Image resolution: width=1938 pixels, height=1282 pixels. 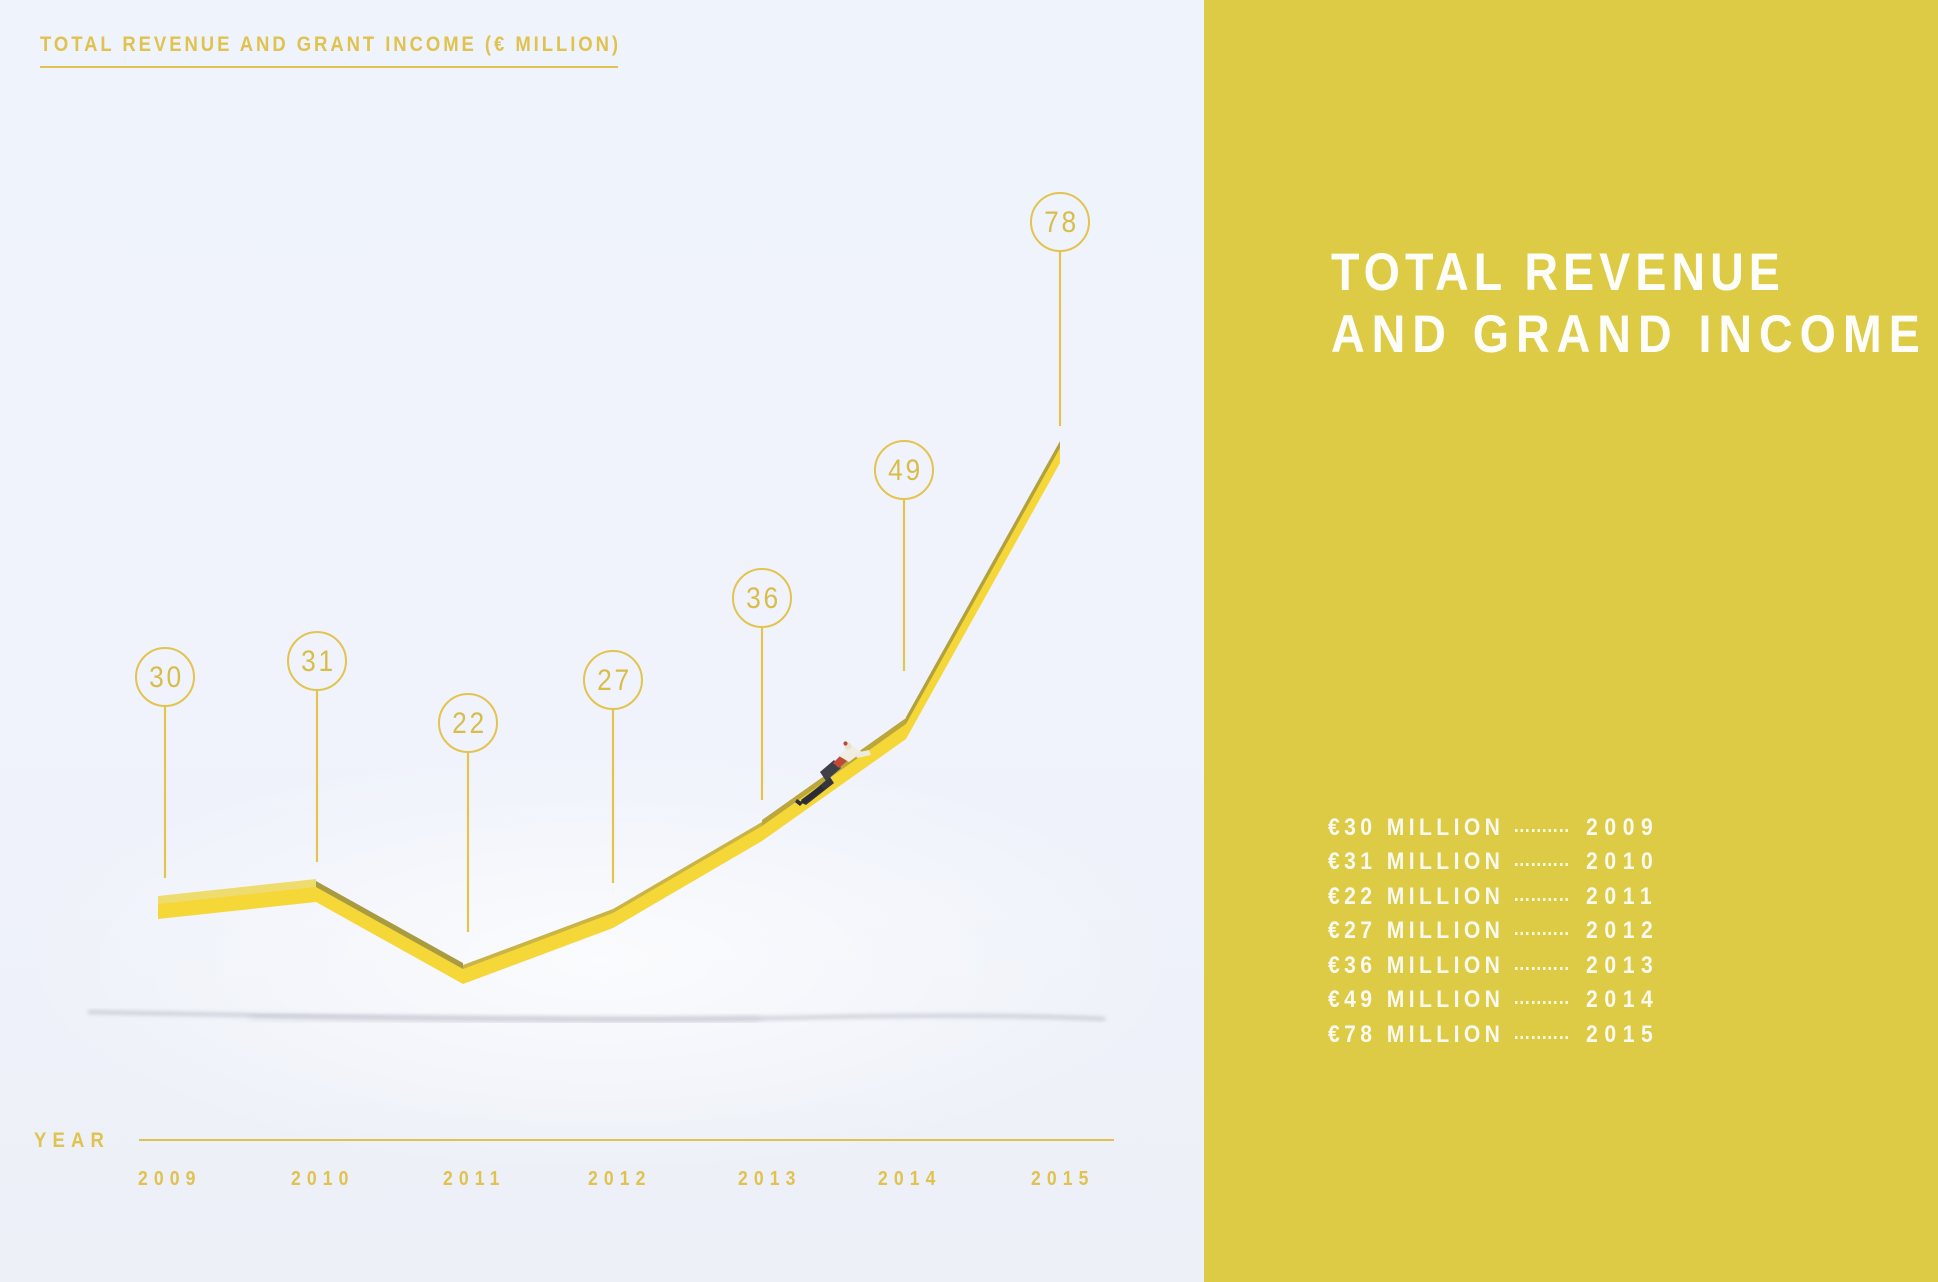 What do you see at coordinates (905, 469) in the screenshot?
I see `svg-text: 49` at bounding box center [905, 469].